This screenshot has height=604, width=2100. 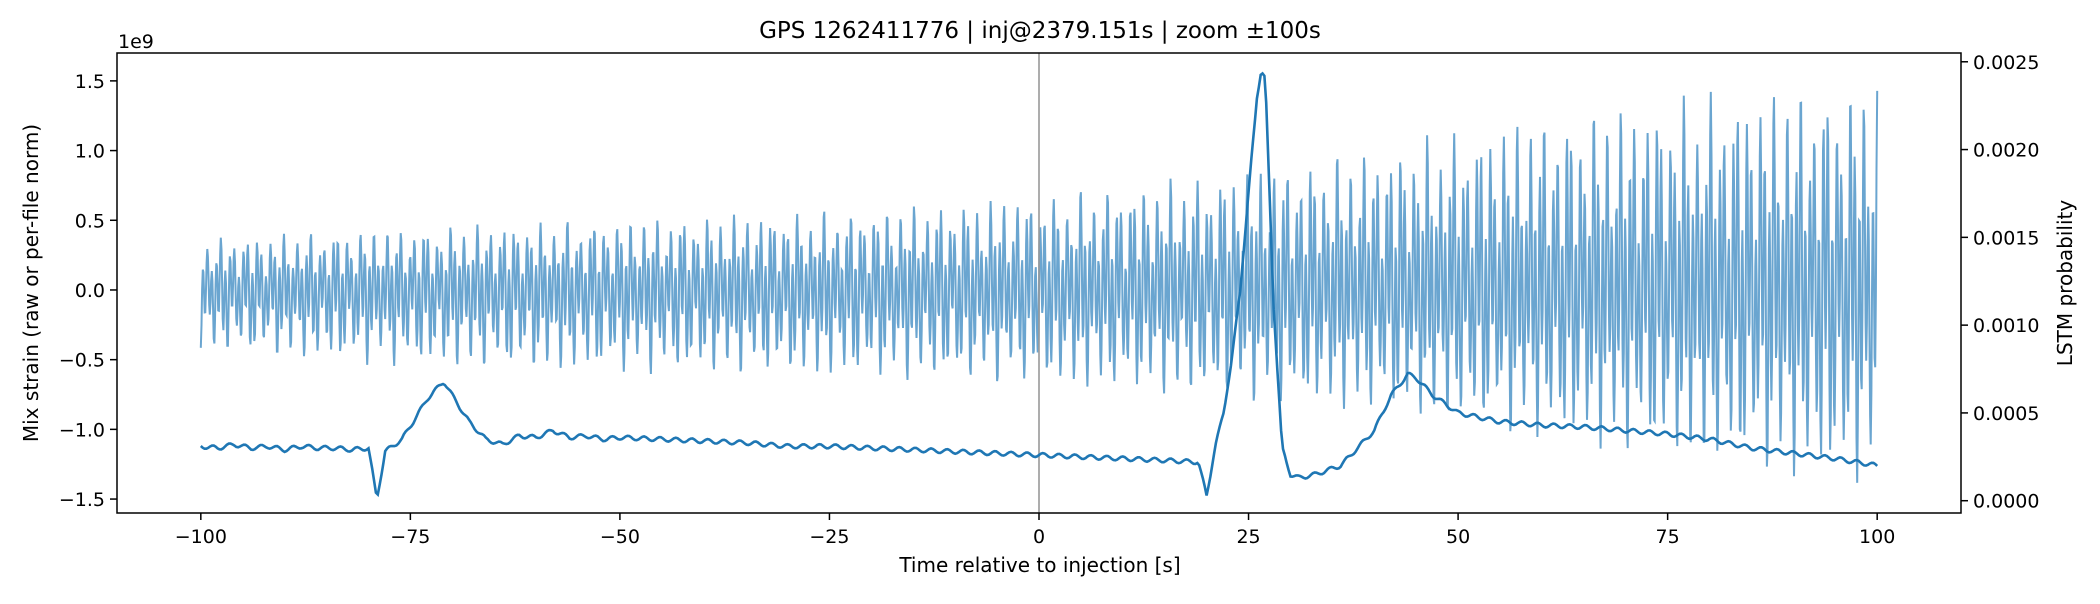 I want to click on x-tick-label: −25, so click(x=829, y=537).